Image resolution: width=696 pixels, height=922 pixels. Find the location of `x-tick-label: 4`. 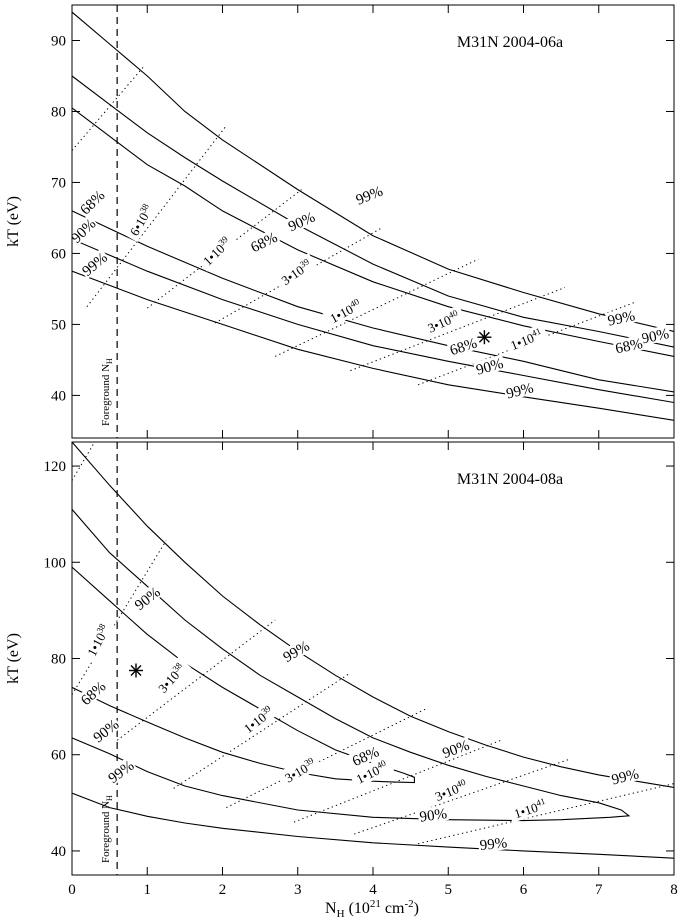

x-tick-label: 4 is located at coordinates (373, 890).